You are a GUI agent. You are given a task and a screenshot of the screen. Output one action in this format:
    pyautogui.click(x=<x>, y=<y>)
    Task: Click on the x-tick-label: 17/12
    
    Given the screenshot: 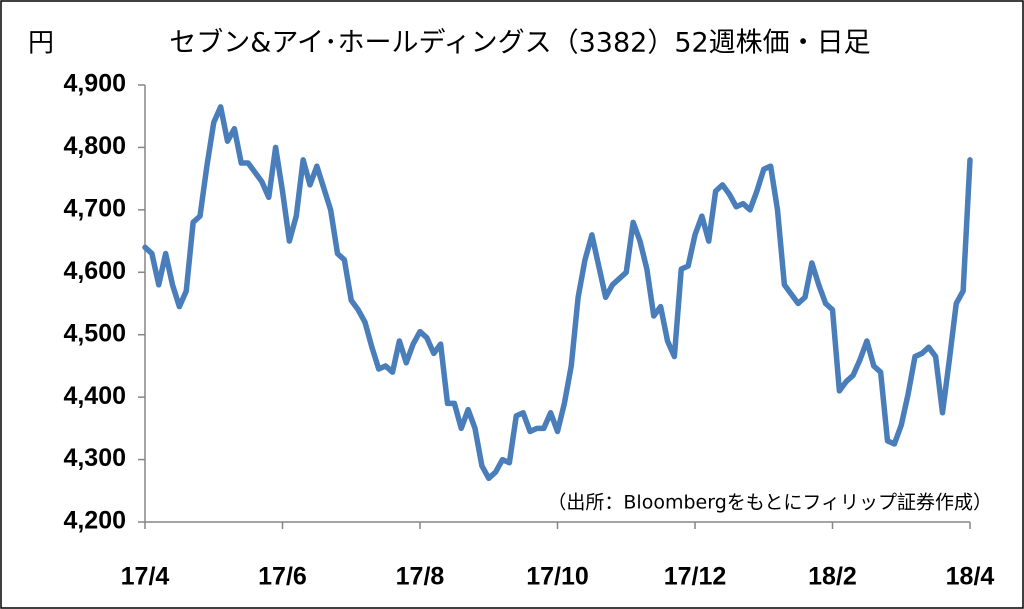 What is the action you would take?
    pyautogui.click(x=695, y=577)
    